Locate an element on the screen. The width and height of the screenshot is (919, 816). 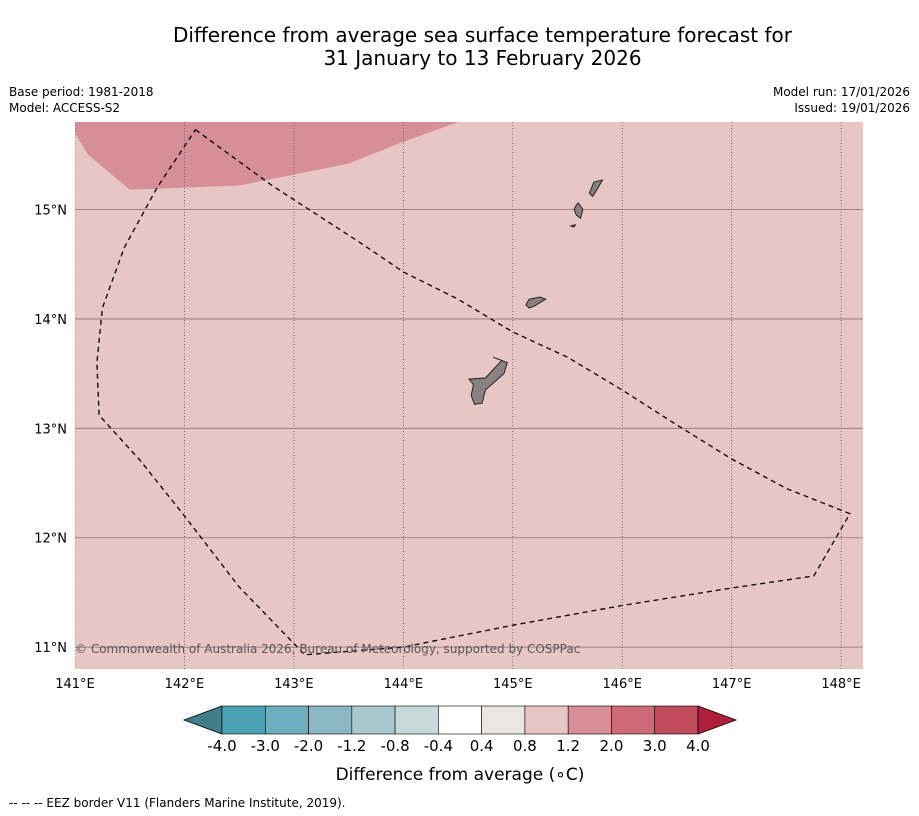
colorbar-tick-label: -0.4 is located at coordinates (438, 746).